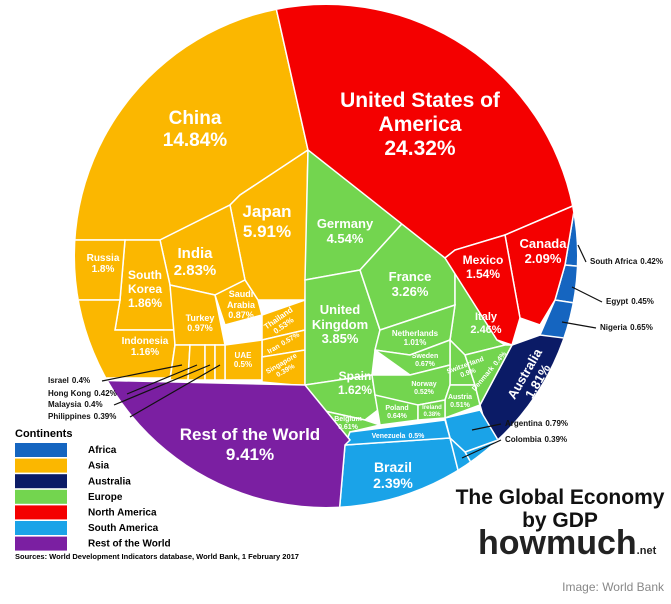 The width and height of the screenshot is (671, 604). What do you see at coordinates (432, 408) in the screenshot?
I see `country-name: Ireland` at bounding box center [432, 408].